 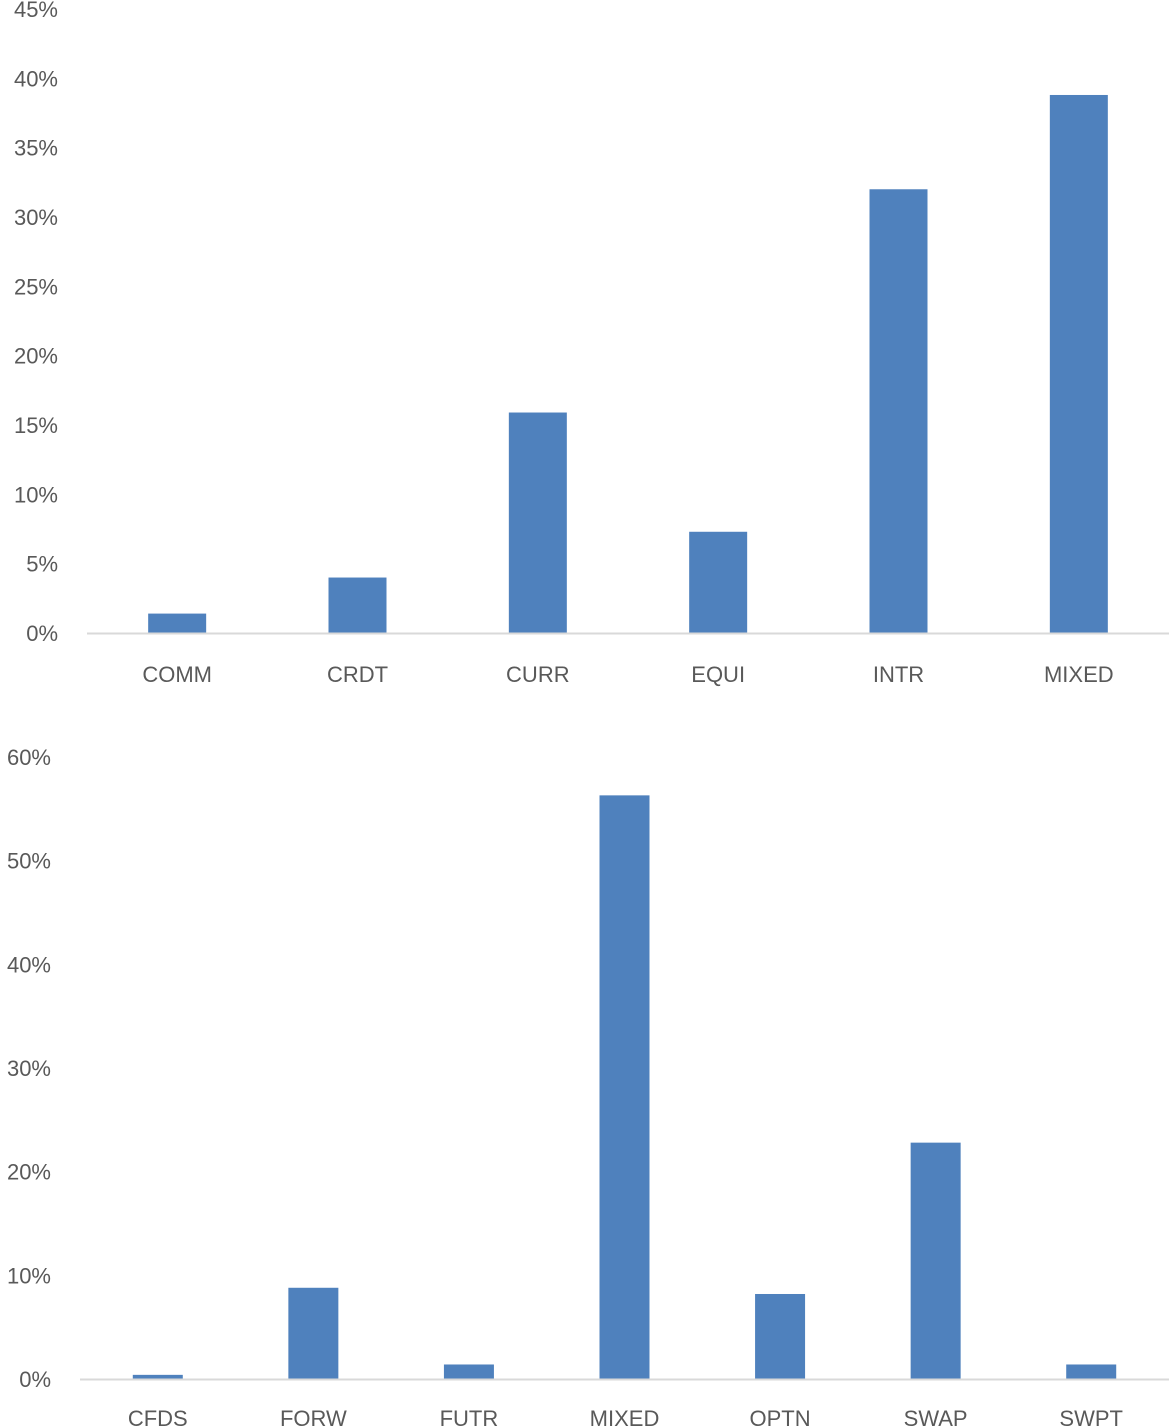 I want to click on y-tick-label: 50%, so click(x=29, y=861).